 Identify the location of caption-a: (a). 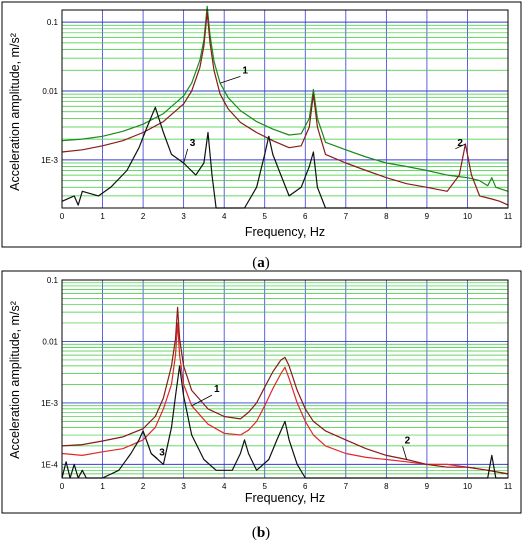
(261, 263).